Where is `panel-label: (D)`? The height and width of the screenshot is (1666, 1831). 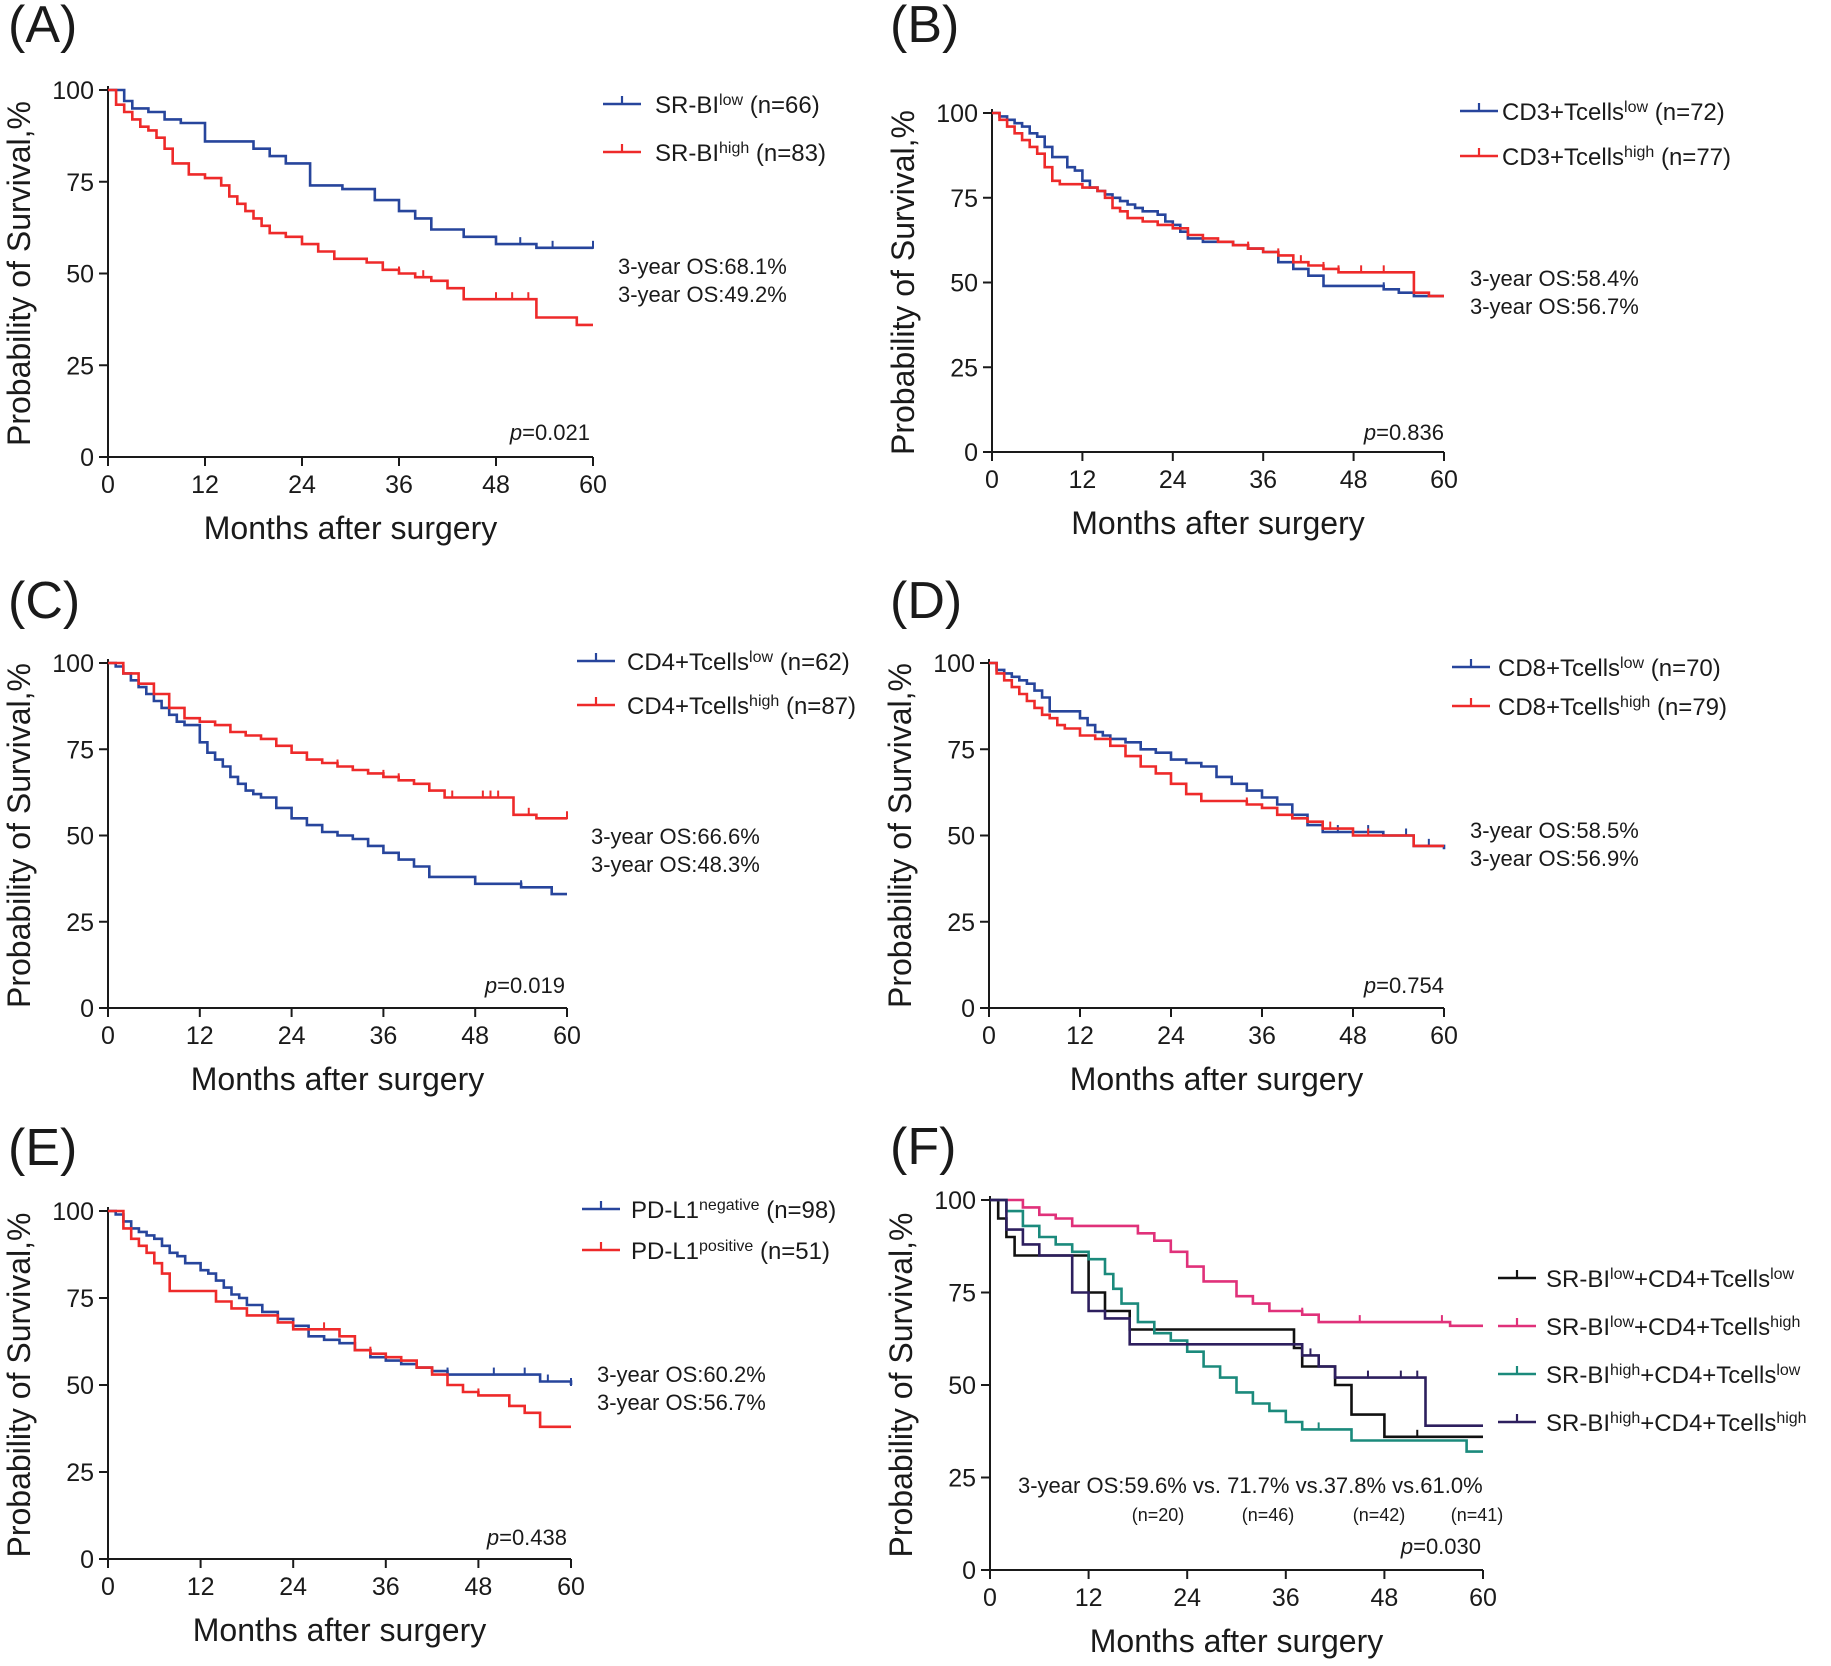
panel-label: (D) is located at coordinates (926, 601).